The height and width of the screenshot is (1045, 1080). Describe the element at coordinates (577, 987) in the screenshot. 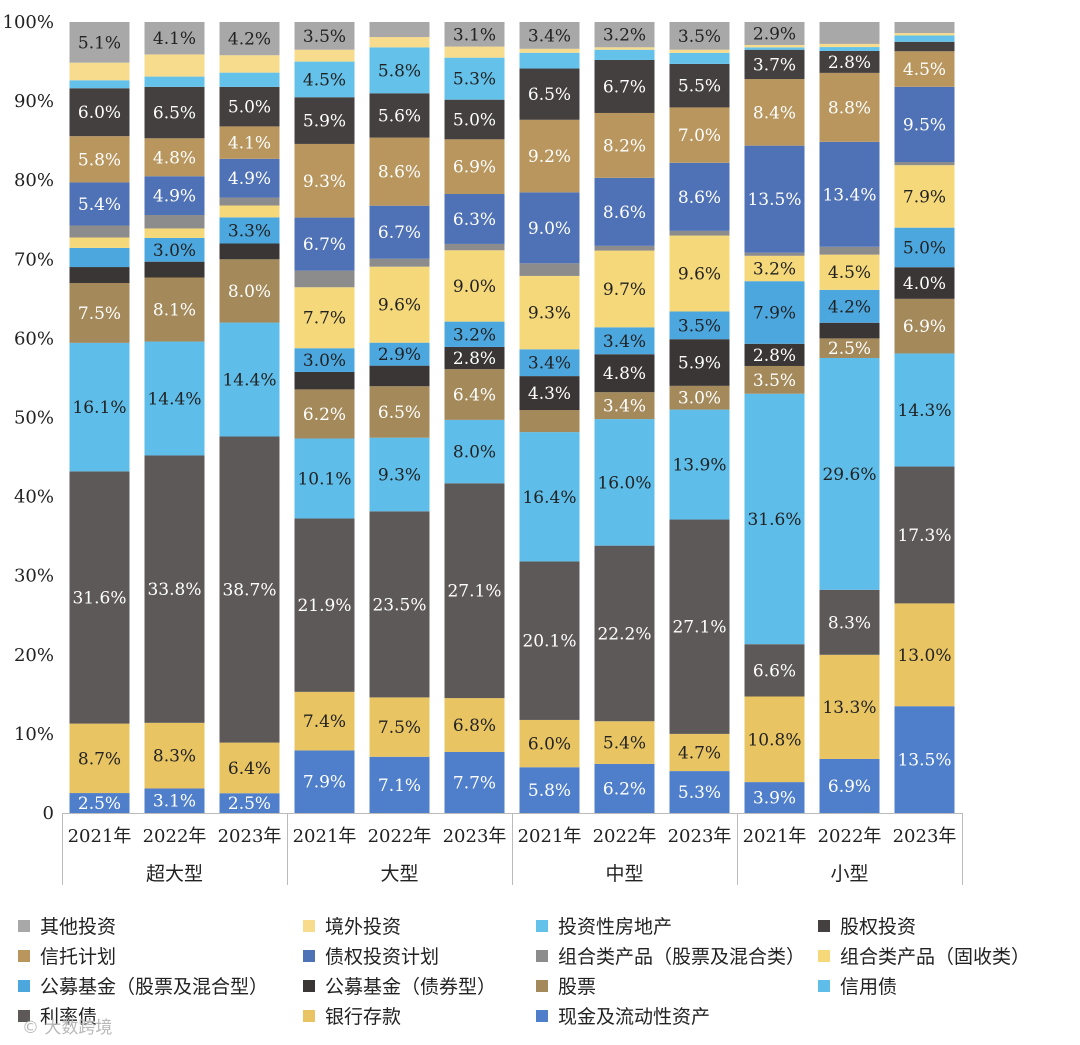

I see `legend-label: 股票` at that location.